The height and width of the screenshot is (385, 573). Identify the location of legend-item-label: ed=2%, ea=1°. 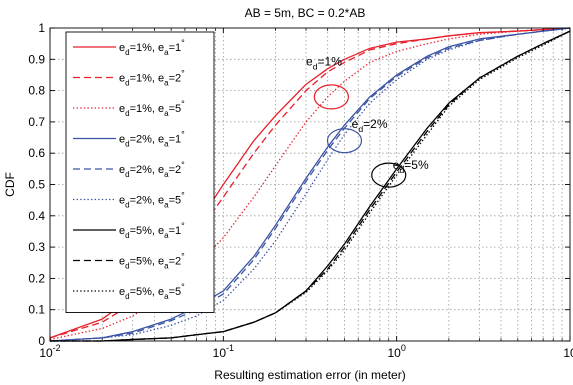
(152, 139).